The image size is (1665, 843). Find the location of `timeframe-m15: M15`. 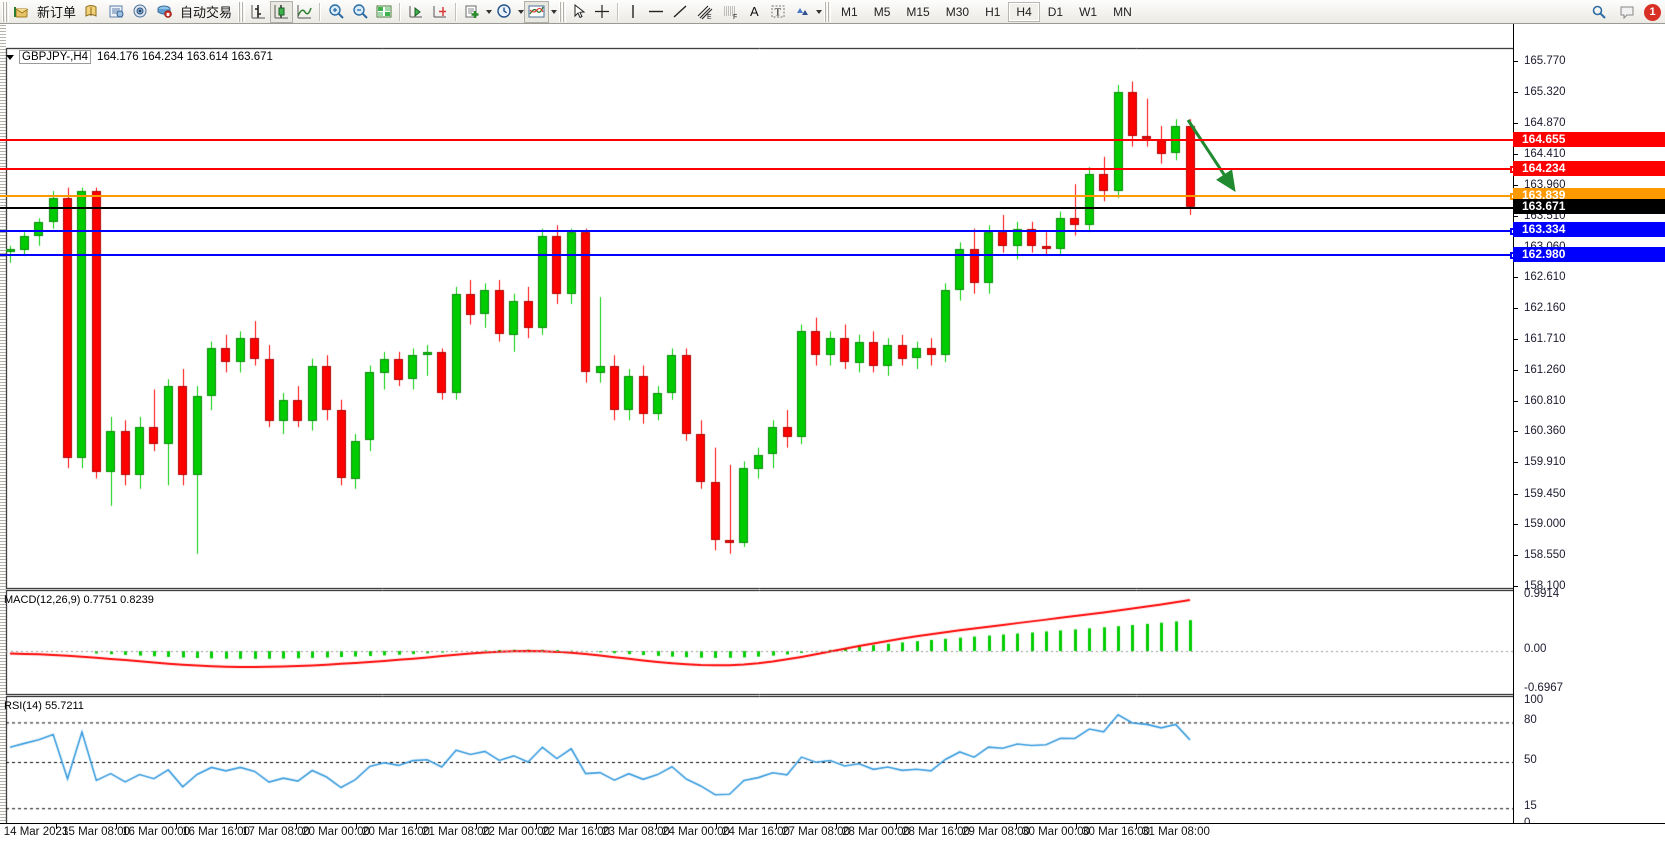

timeframe-m15: M15 is located at coordinates (918, 11).